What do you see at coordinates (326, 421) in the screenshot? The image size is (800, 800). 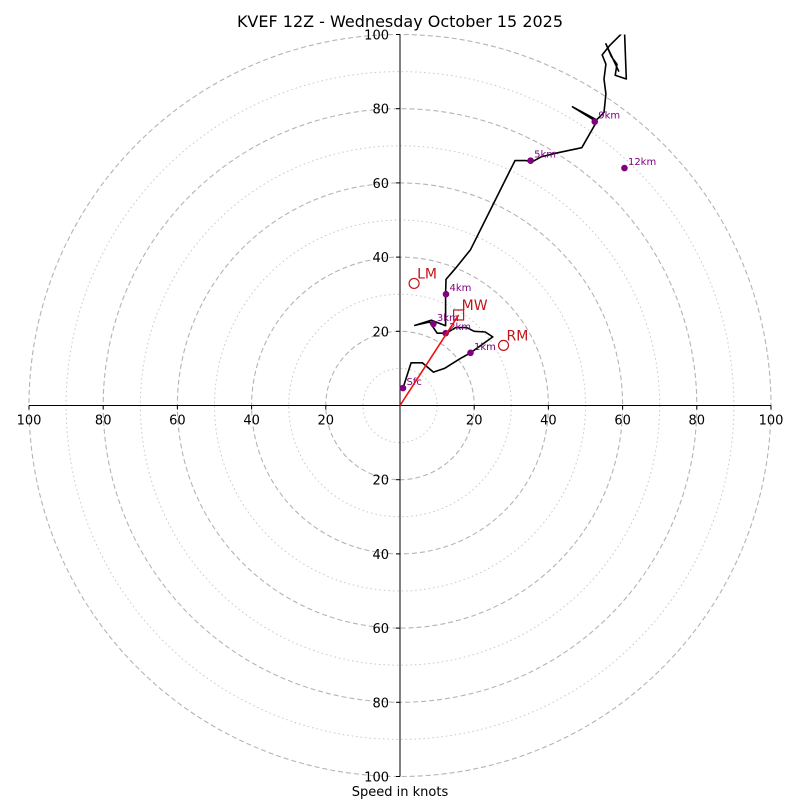 I see `tick-label-left-20: 20` at bounding box center [326, 421].